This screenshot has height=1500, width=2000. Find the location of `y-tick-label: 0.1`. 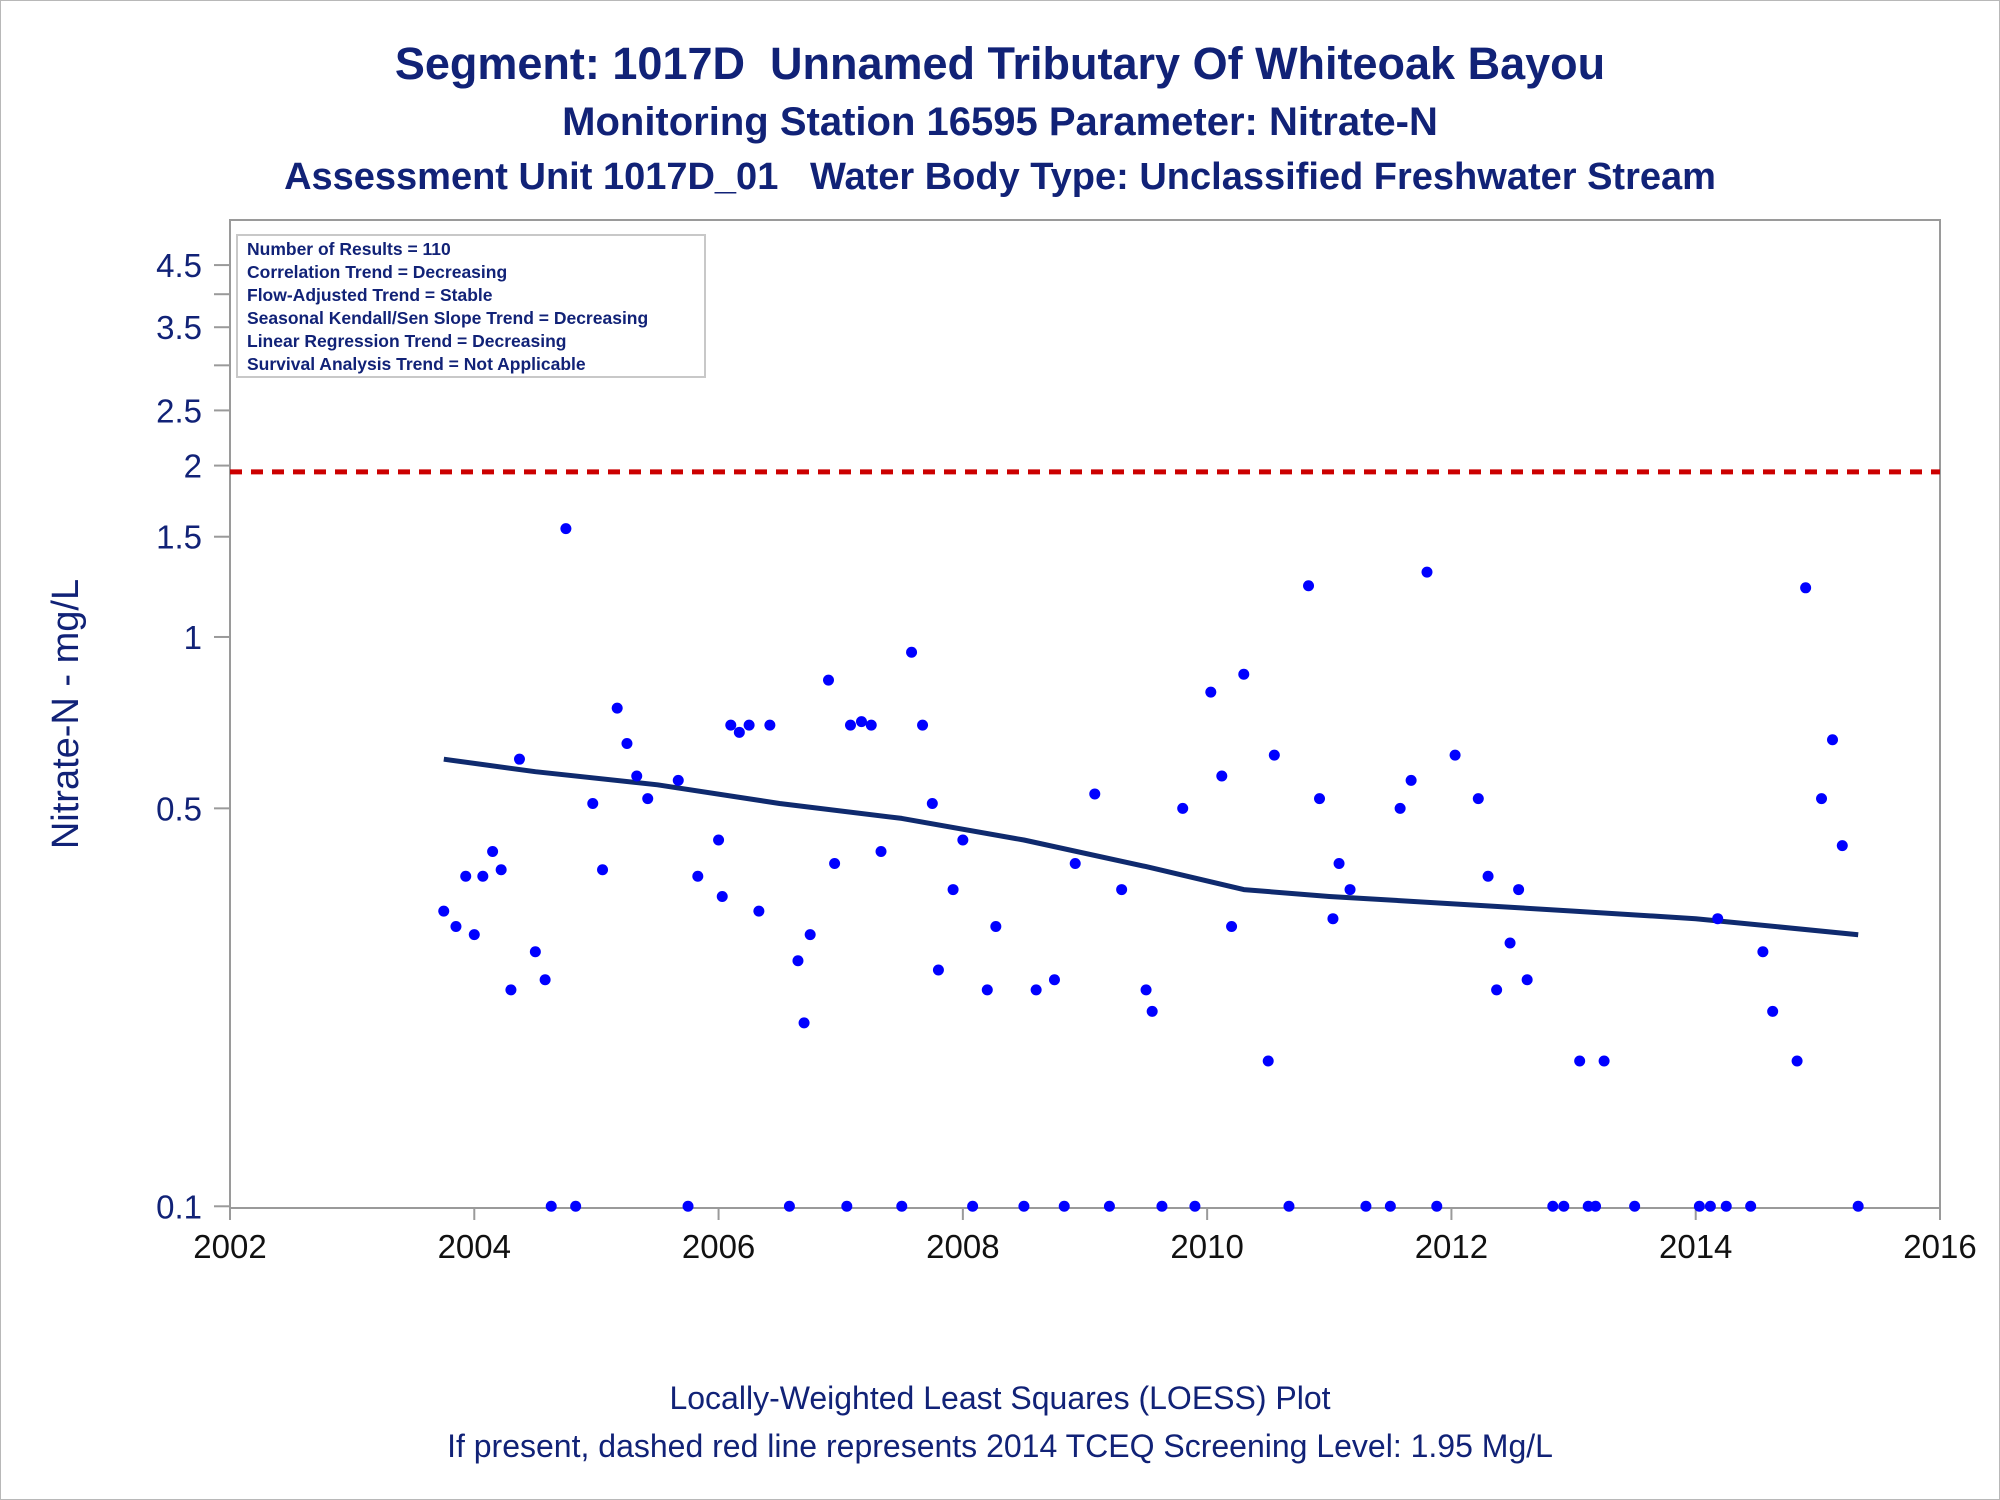

y-tick-label: 0.1 is located at coordinates (179, 1206).